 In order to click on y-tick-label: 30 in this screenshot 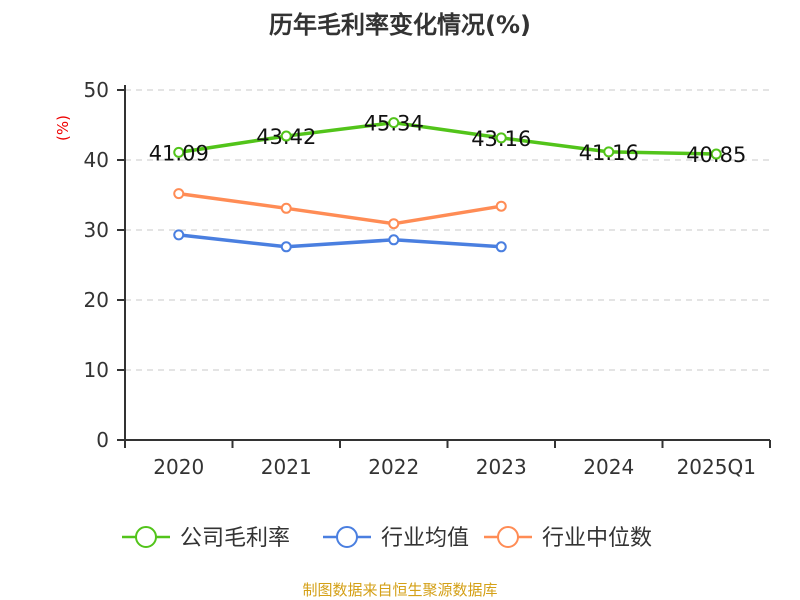, I will do `click(96, 230)`.